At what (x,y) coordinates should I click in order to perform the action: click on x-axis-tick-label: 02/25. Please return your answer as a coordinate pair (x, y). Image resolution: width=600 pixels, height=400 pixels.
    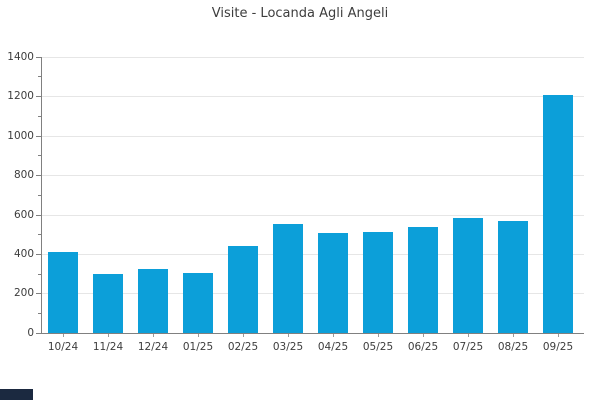
    Looking at the image, I should click on (243, 346).